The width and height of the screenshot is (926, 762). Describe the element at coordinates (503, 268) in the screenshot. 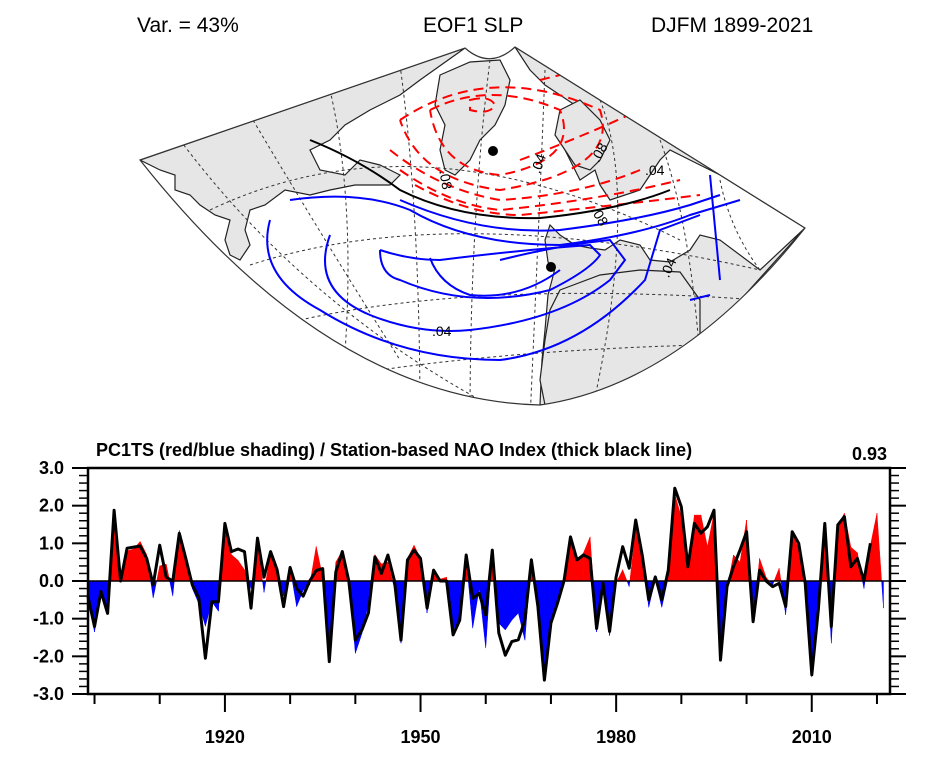

I see `positive-contours` at that location.